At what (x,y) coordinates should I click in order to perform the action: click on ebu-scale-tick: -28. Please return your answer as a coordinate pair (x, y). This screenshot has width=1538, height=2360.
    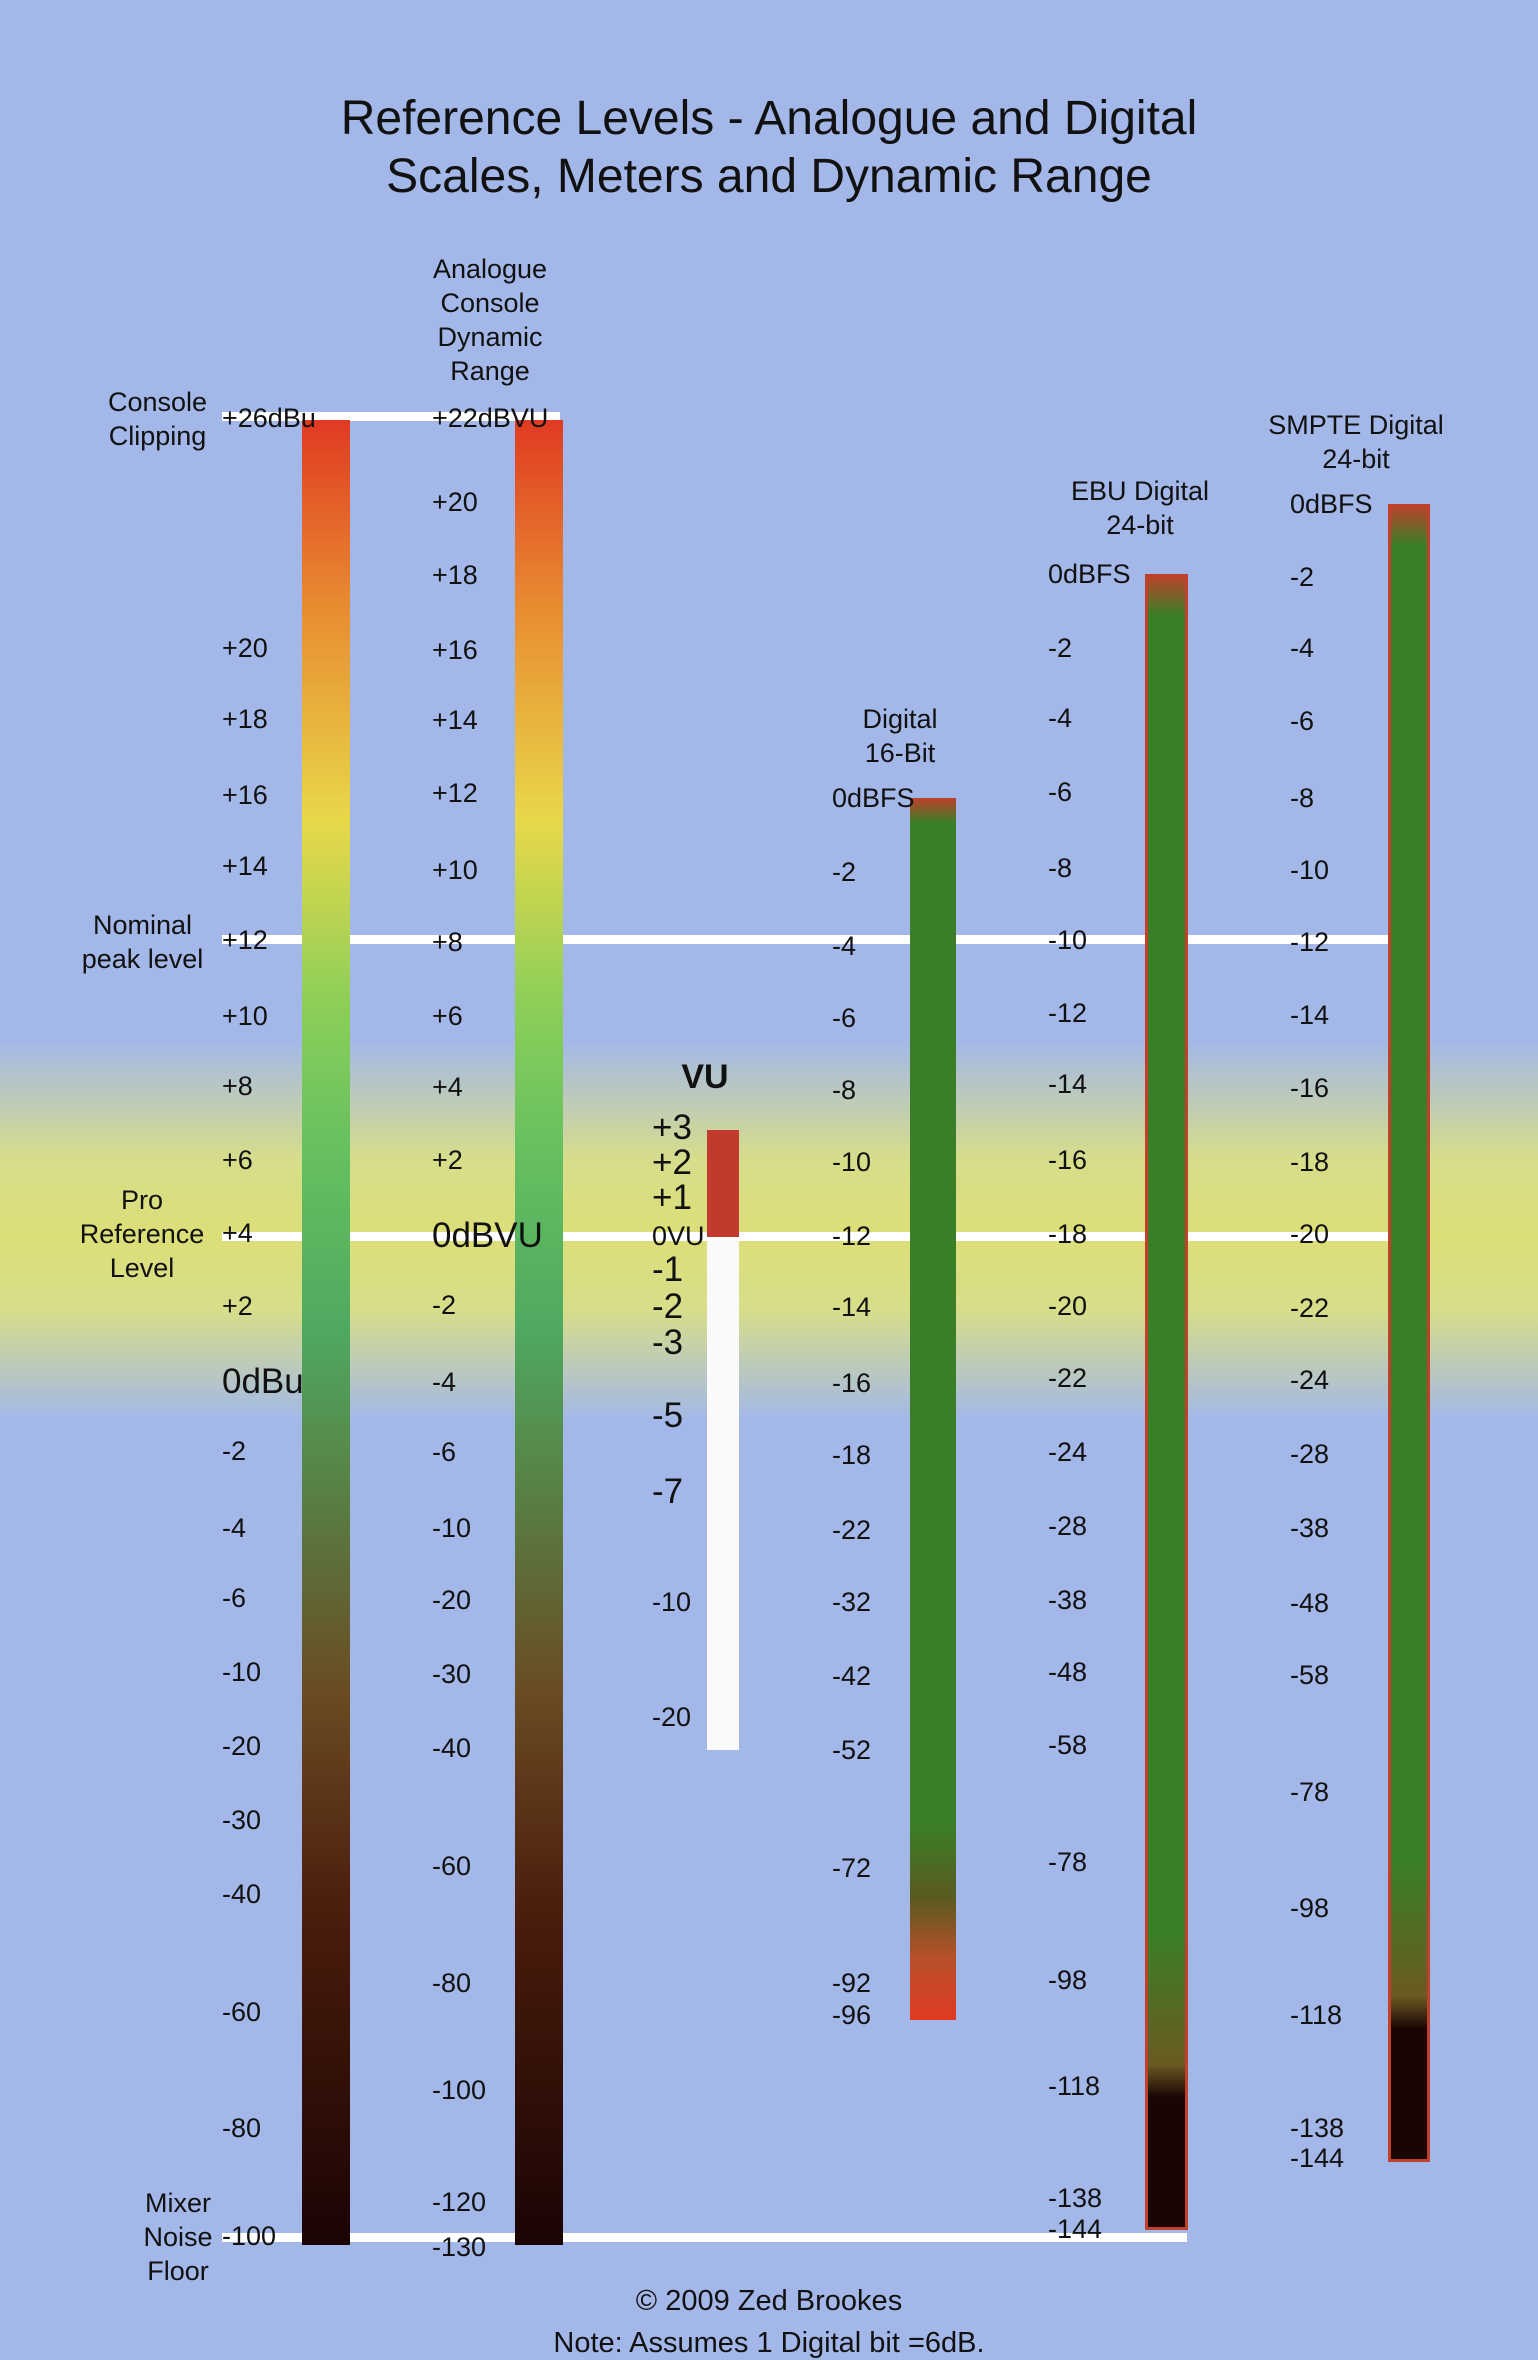
    Looking at the image, I should click on (1068, 1526).